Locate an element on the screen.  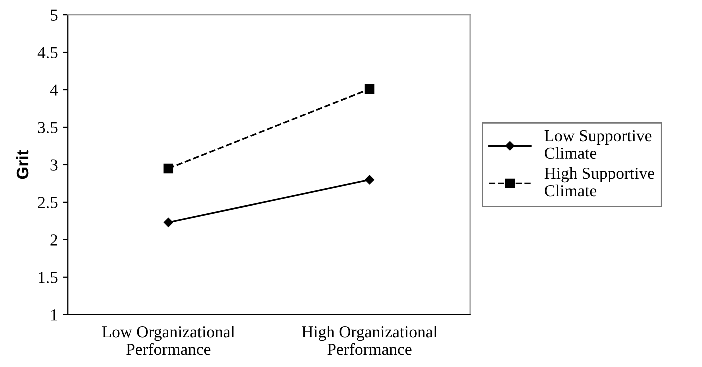
y-tick-label: 4 is located at coordinates (54, 90).